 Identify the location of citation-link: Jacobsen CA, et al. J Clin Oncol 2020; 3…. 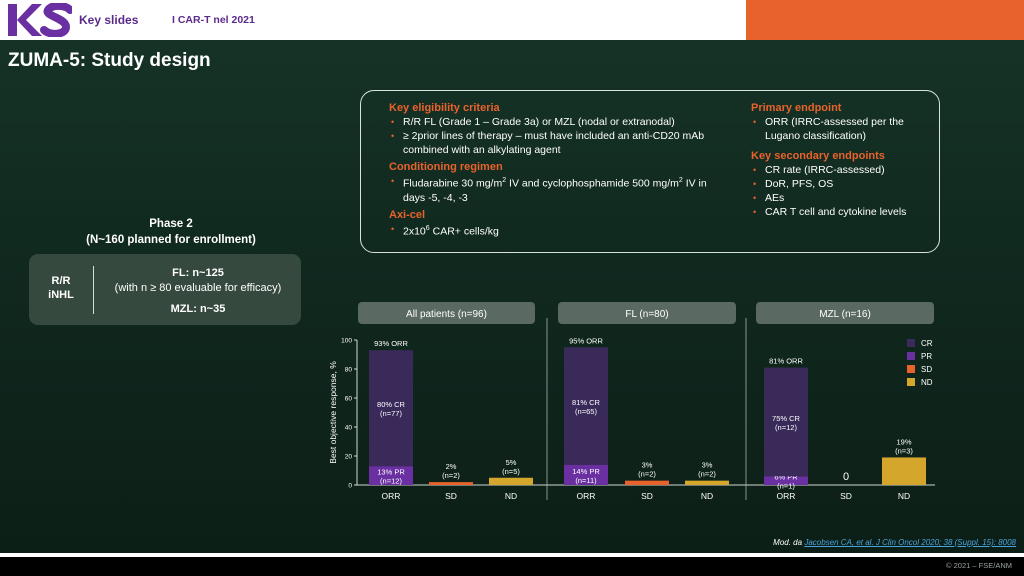
(910, 542).